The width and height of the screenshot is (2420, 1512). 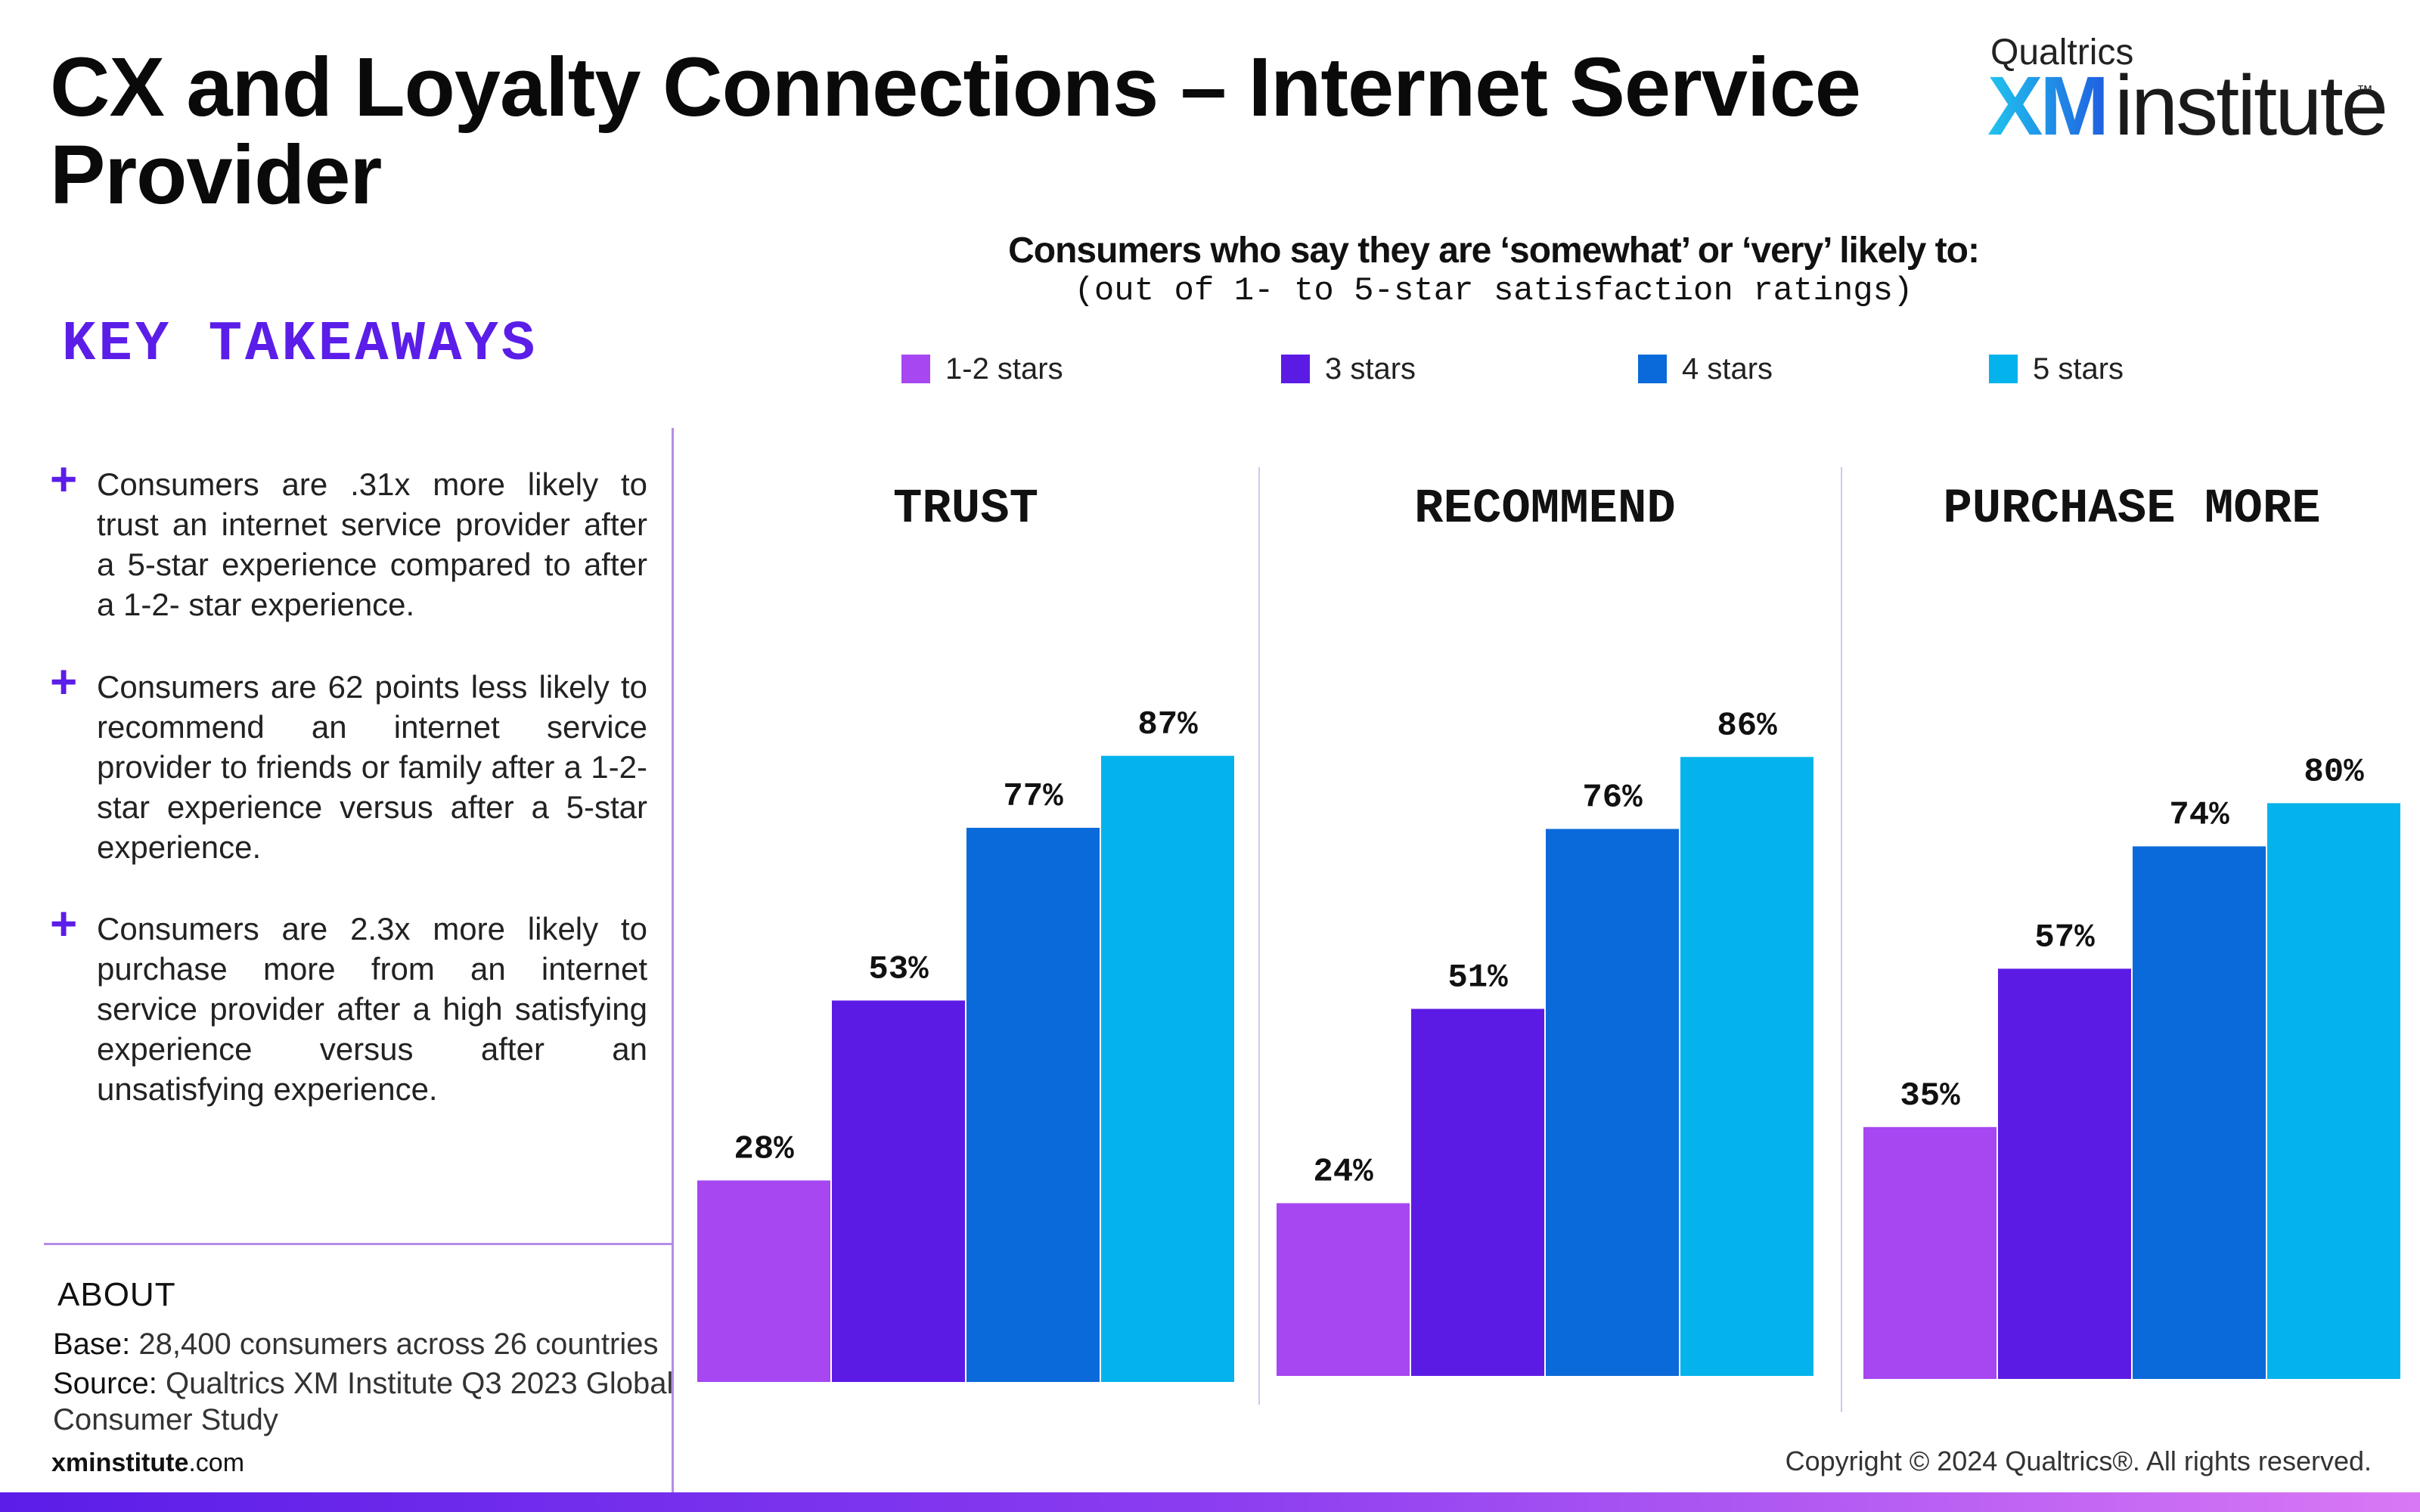 What do you see at coordinates (358, 1244) in the screenshot?
I see `about-divider` at bounding box center [358, 1244].